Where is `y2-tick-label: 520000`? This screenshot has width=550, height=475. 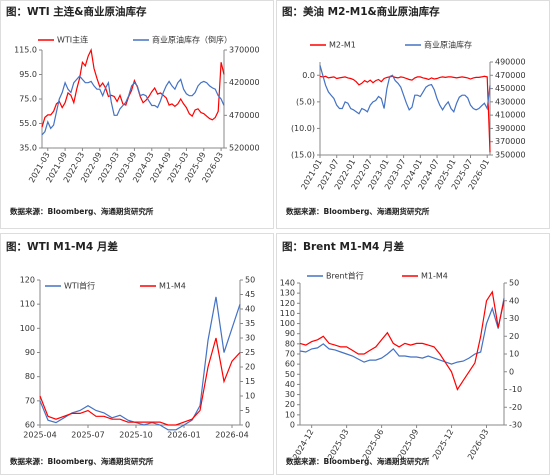
y2-tick-label: 520000 is located at coordinates (244, 148).